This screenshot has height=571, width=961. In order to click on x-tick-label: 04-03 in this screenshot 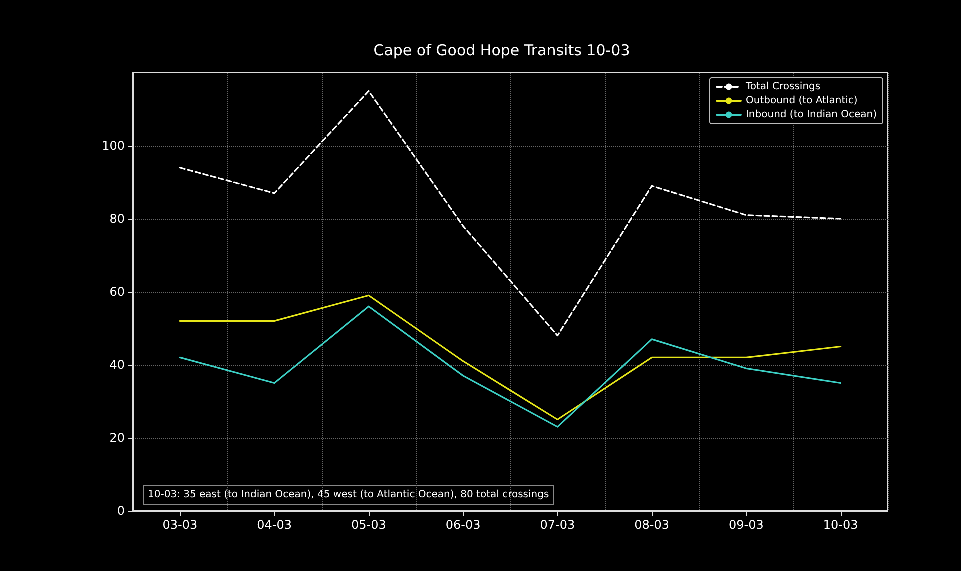, I will do `click(274, 525)`.